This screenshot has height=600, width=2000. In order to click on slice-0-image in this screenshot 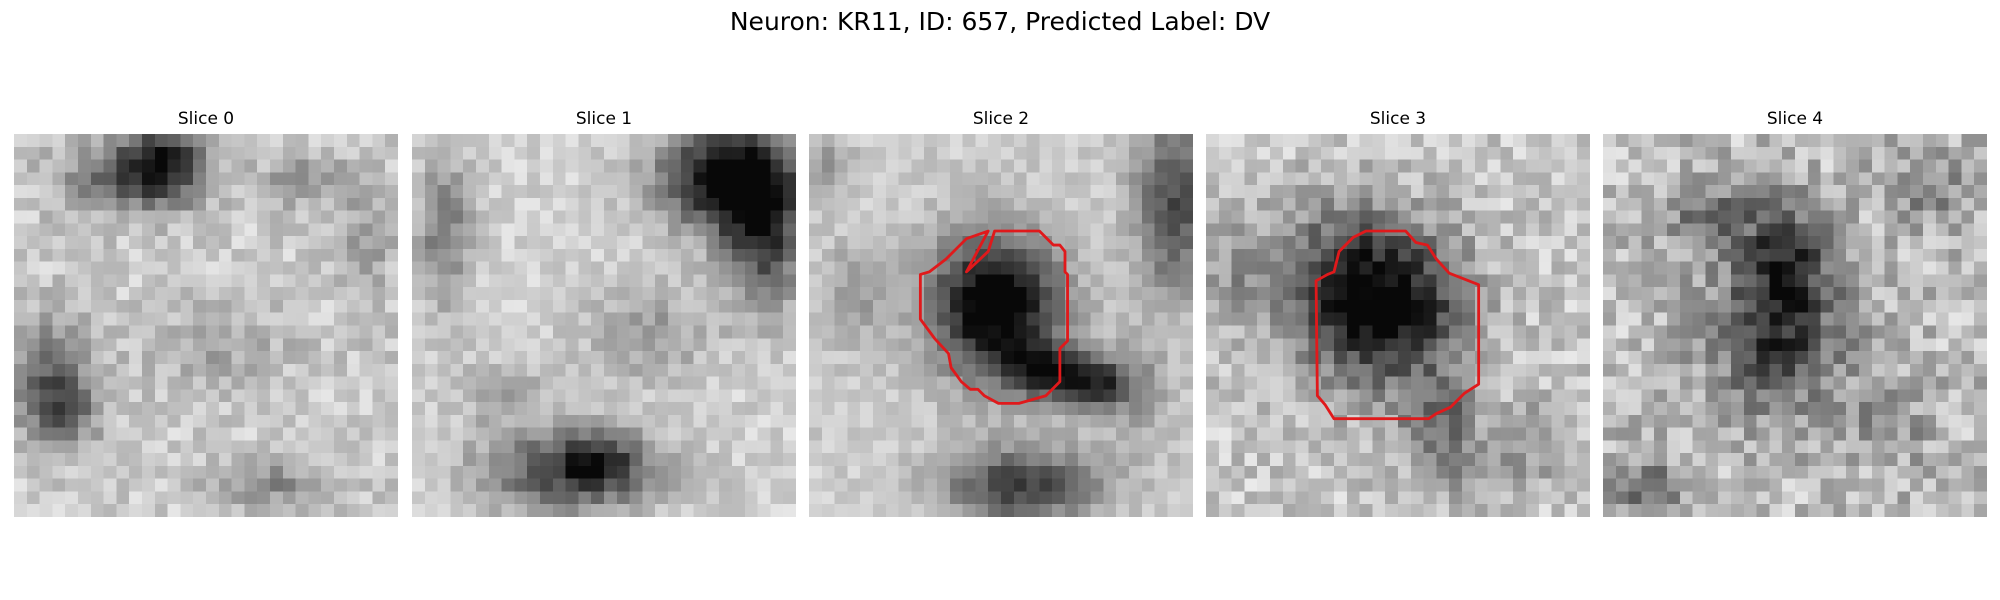, I will do `click(206, 325)`.